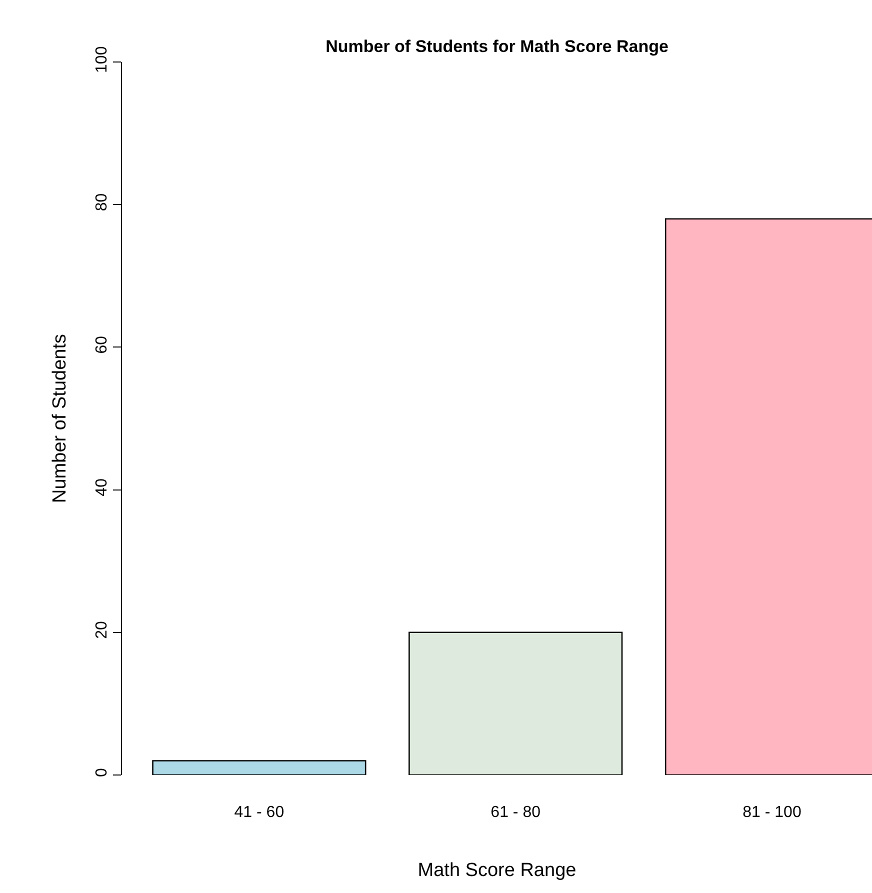  I want to click on x-axis-title: Math Score Range, so click(497, 870).